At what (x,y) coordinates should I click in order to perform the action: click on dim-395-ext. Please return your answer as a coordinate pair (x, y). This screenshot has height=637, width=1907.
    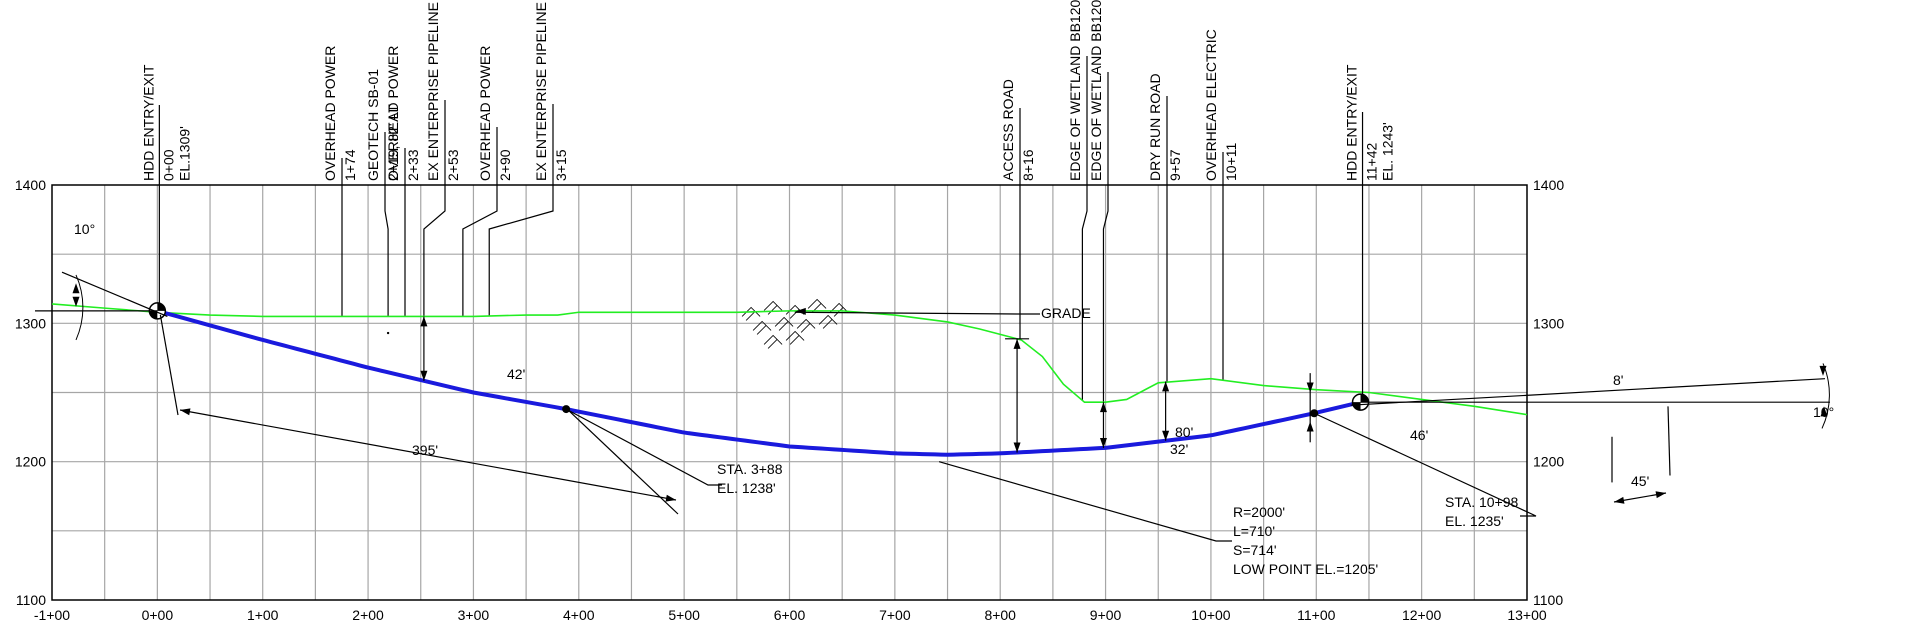
    Looking at the image, I should click on (169, 365).